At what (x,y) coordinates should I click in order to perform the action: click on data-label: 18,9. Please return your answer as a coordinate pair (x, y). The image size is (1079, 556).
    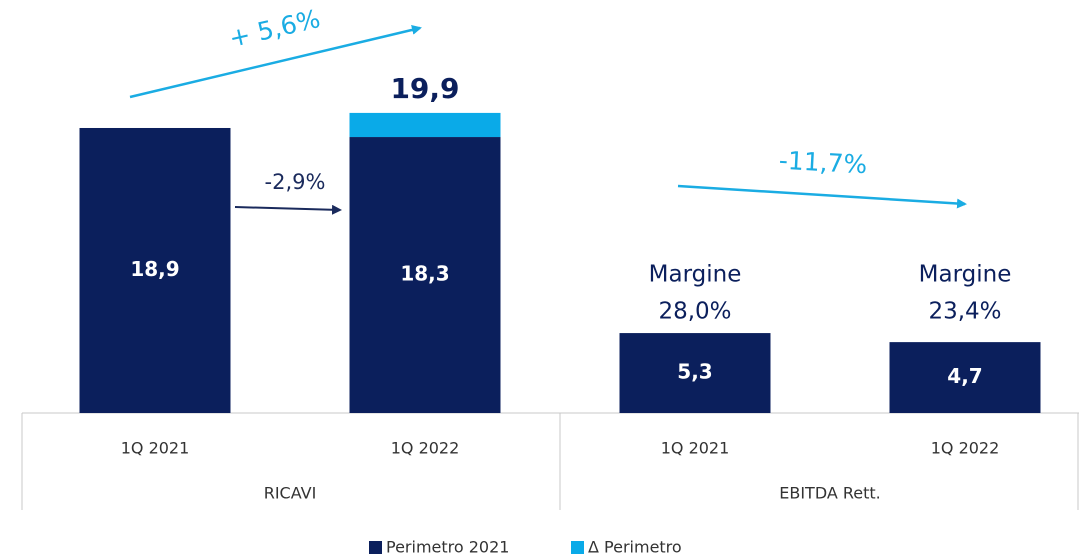
    Looking at the image, I should click on (154, 269).